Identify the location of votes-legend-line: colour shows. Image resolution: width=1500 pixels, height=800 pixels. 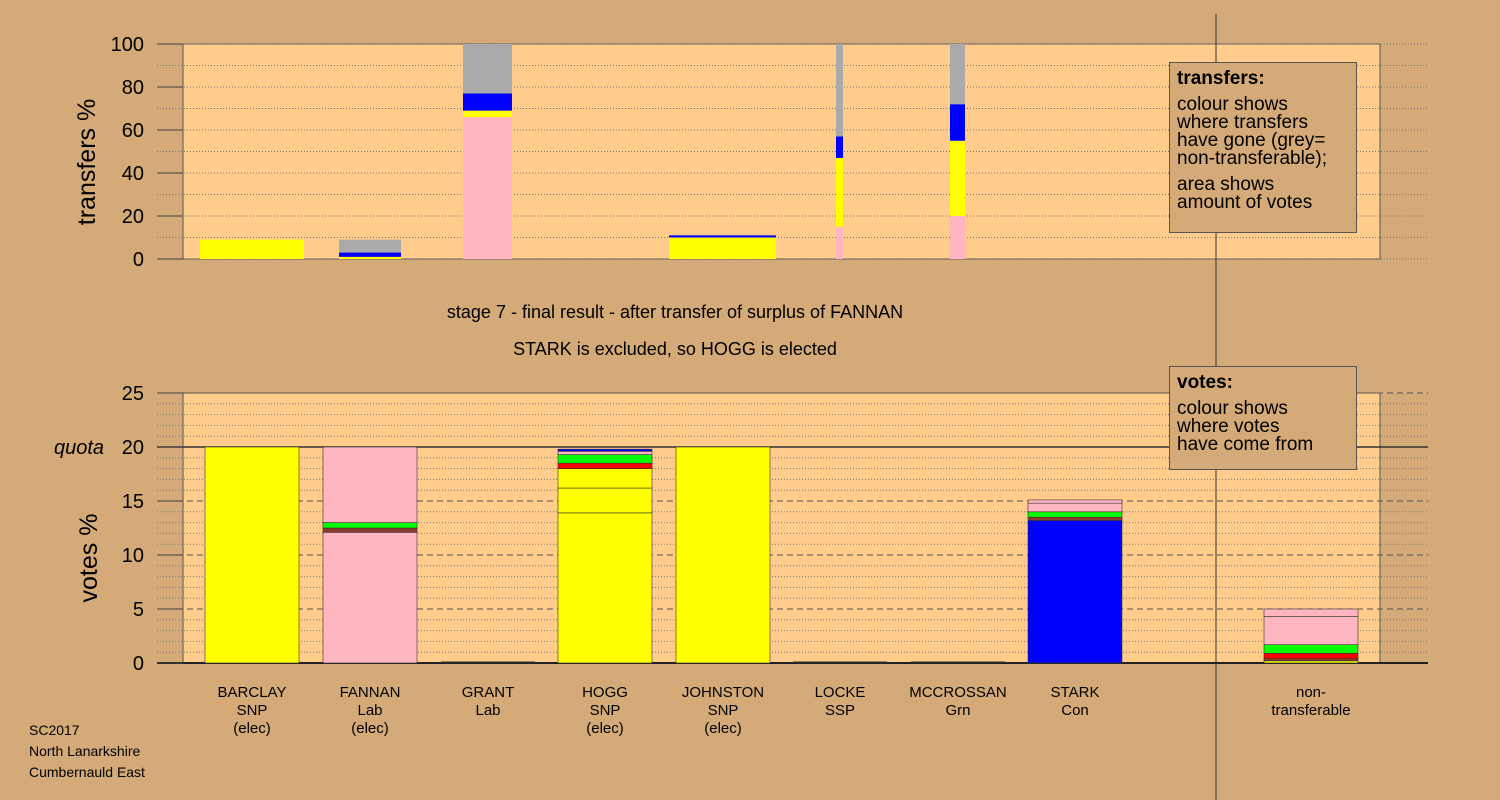
(1232, 408).